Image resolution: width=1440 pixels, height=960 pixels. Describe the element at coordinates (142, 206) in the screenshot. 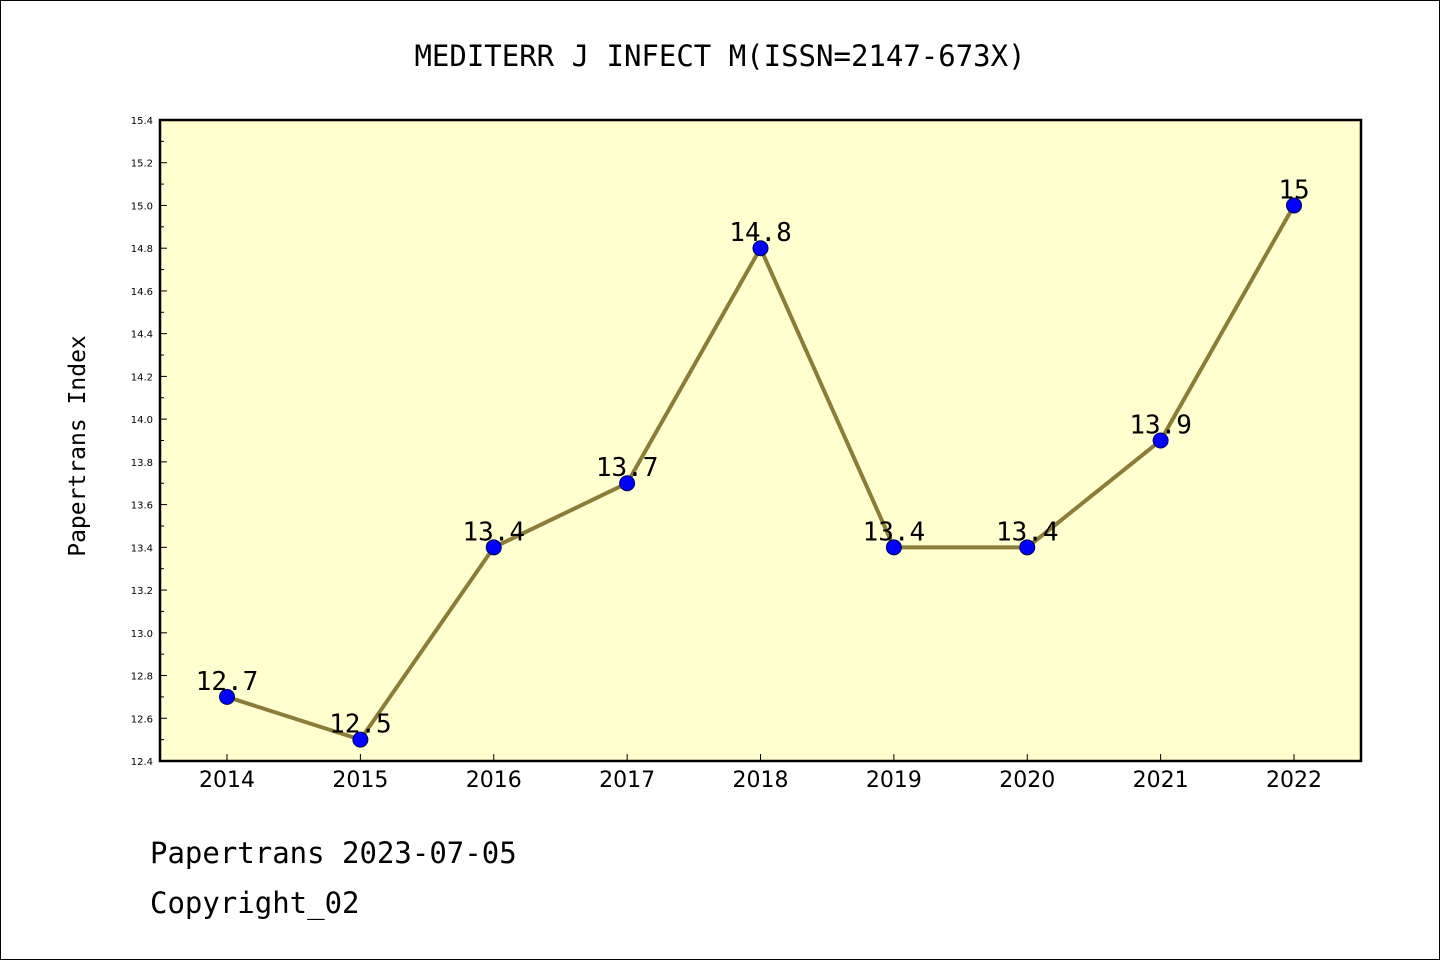

I see `y-tick-label: 15.0` at that location.